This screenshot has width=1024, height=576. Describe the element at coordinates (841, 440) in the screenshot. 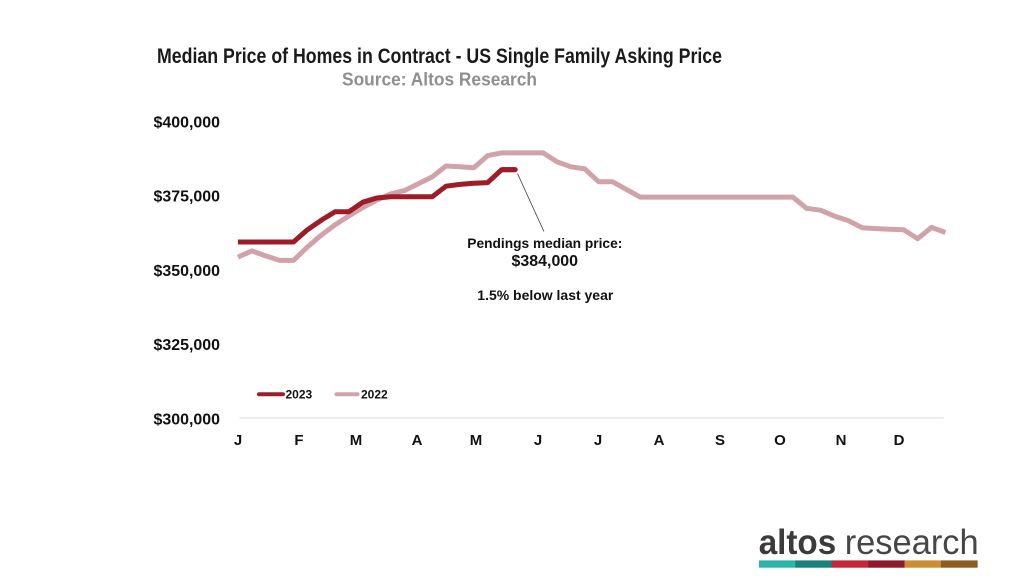

I see `svg-text: N` at that location.